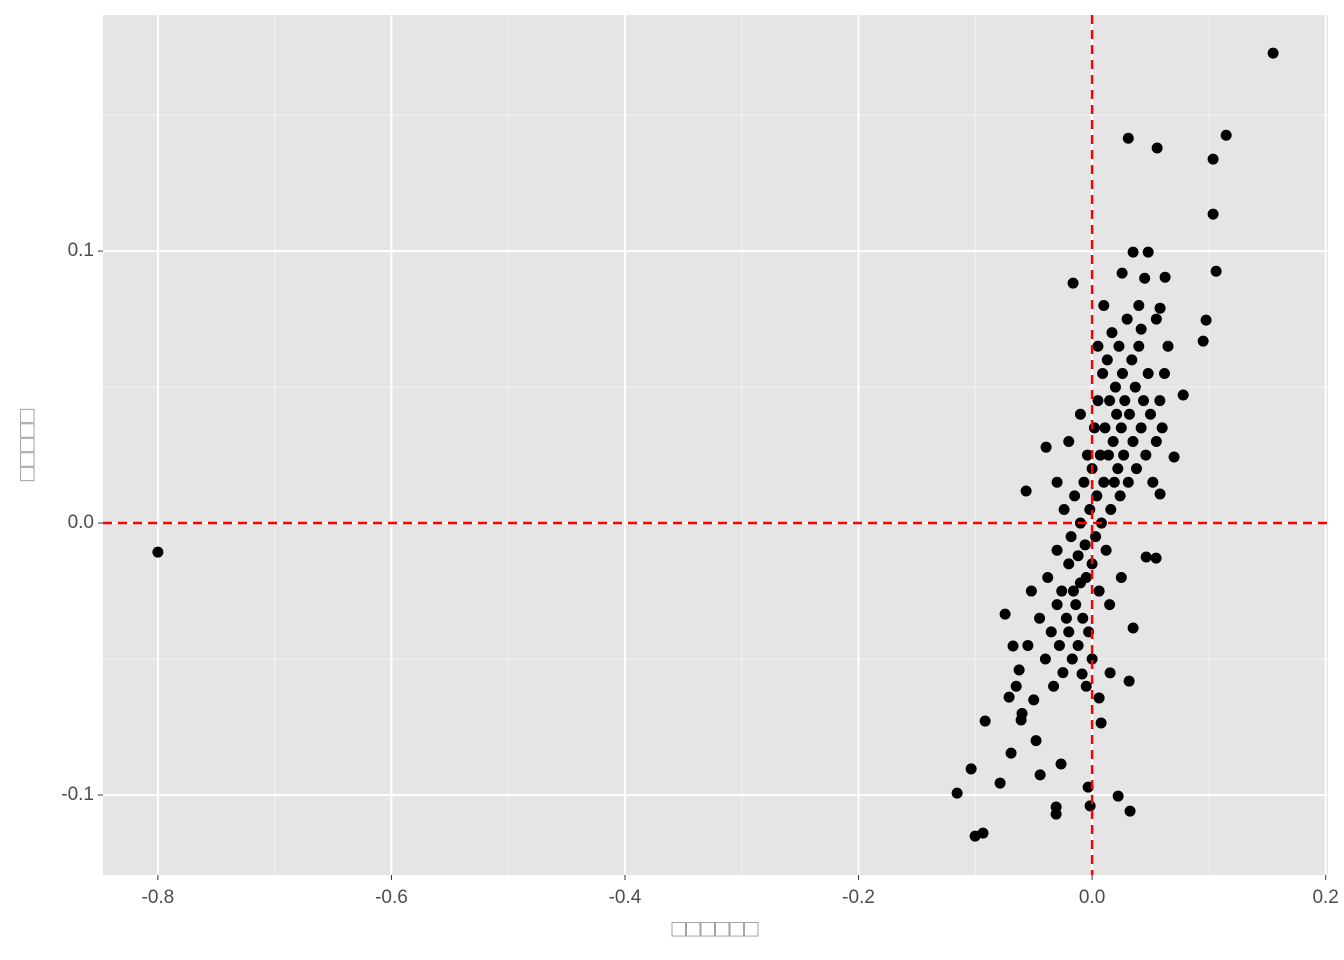  What do you see at coordinates (391, 897) in the screenshot?
I see `x-tick-label: -0.6` at bounding box center [391, 897].